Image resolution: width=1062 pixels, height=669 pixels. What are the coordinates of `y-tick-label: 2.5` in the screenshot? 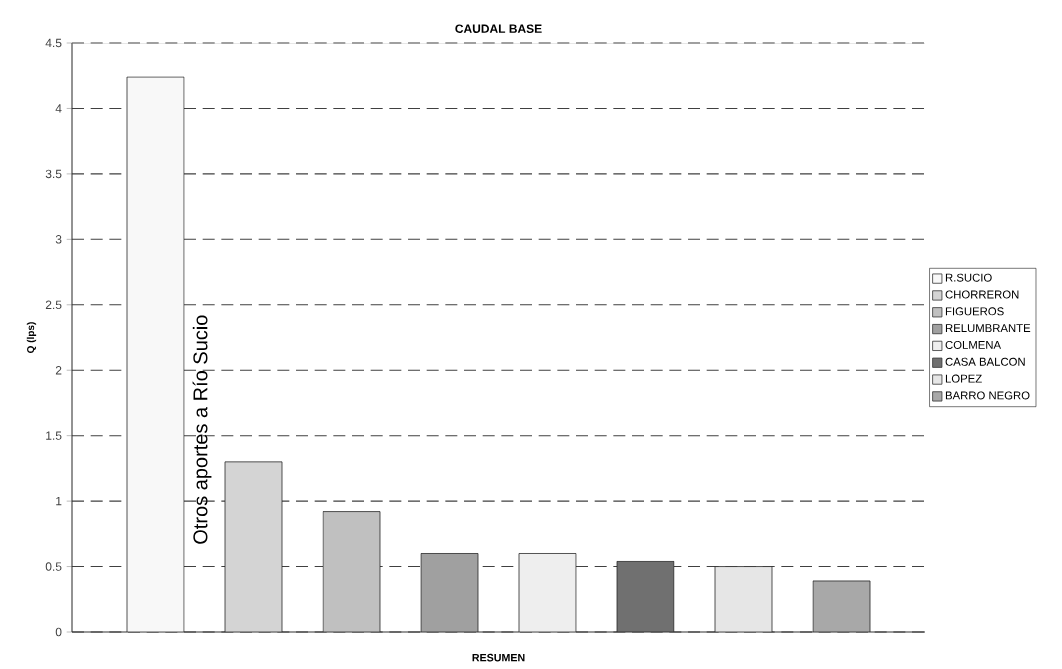 It's located at (53, 305).